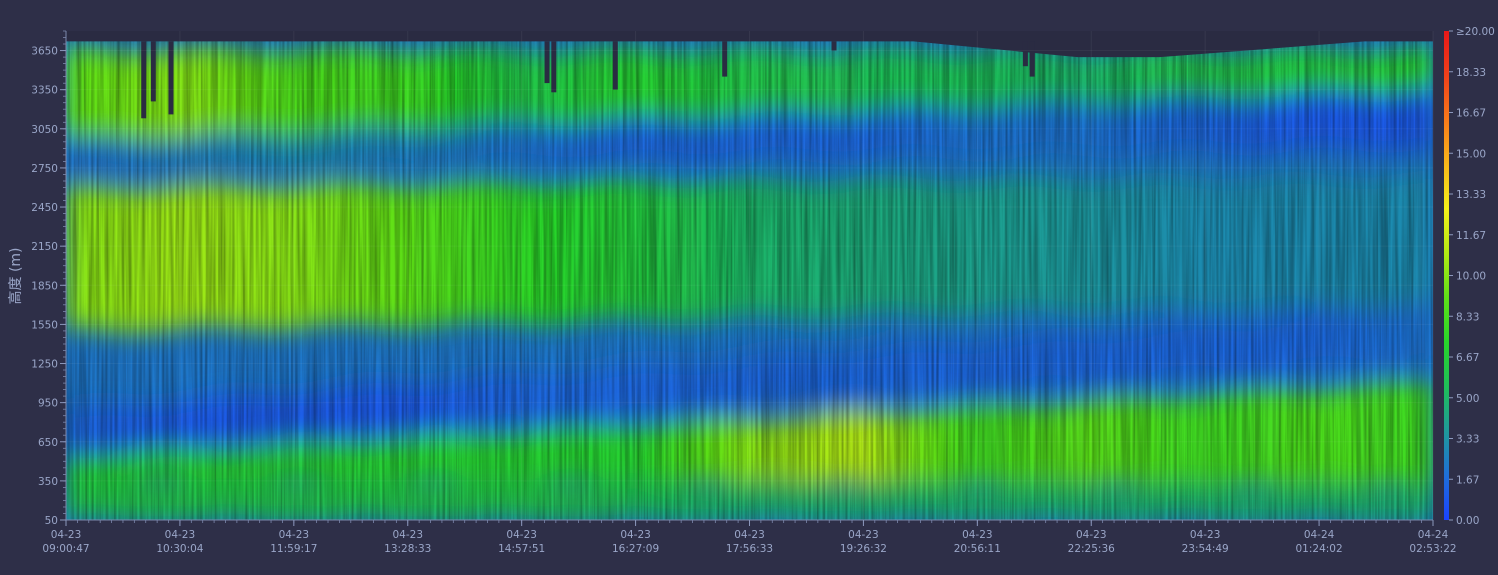 The width and height of the screenshot is (1498, 575). What do you see at coordinates (1467, 440) in the screenshot?
I see `colorbar-label: 3.33` at bounding box center [1467, 440].